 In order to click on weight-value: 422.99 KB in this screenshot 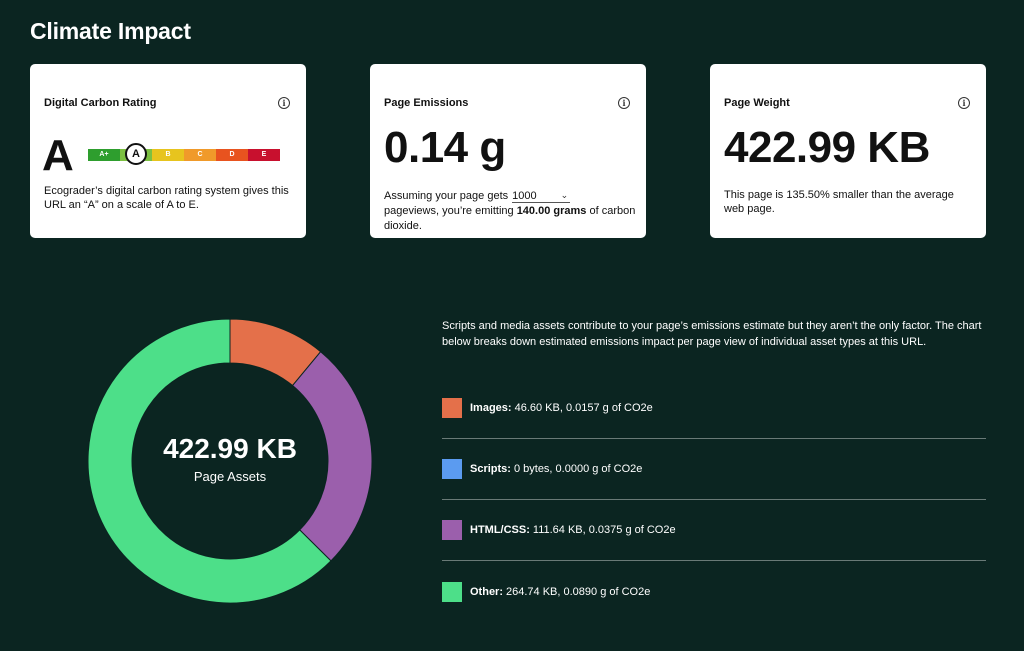, I will do `click(827, 147)`.